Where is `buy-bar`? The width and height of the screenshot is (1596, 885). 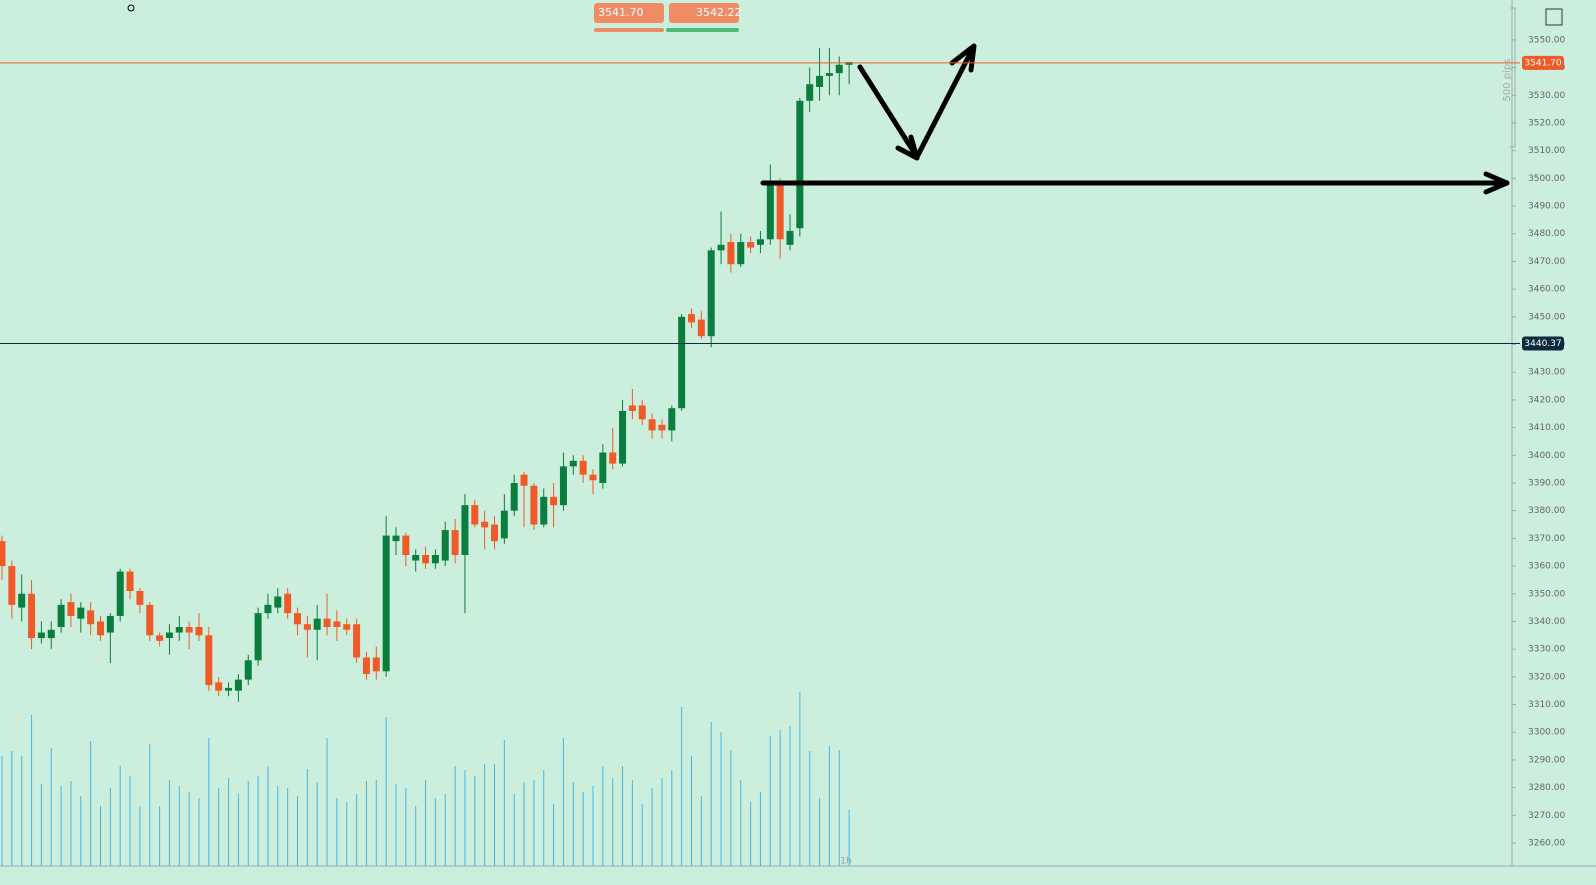 buy-bar is located at coordinates (702, 30).